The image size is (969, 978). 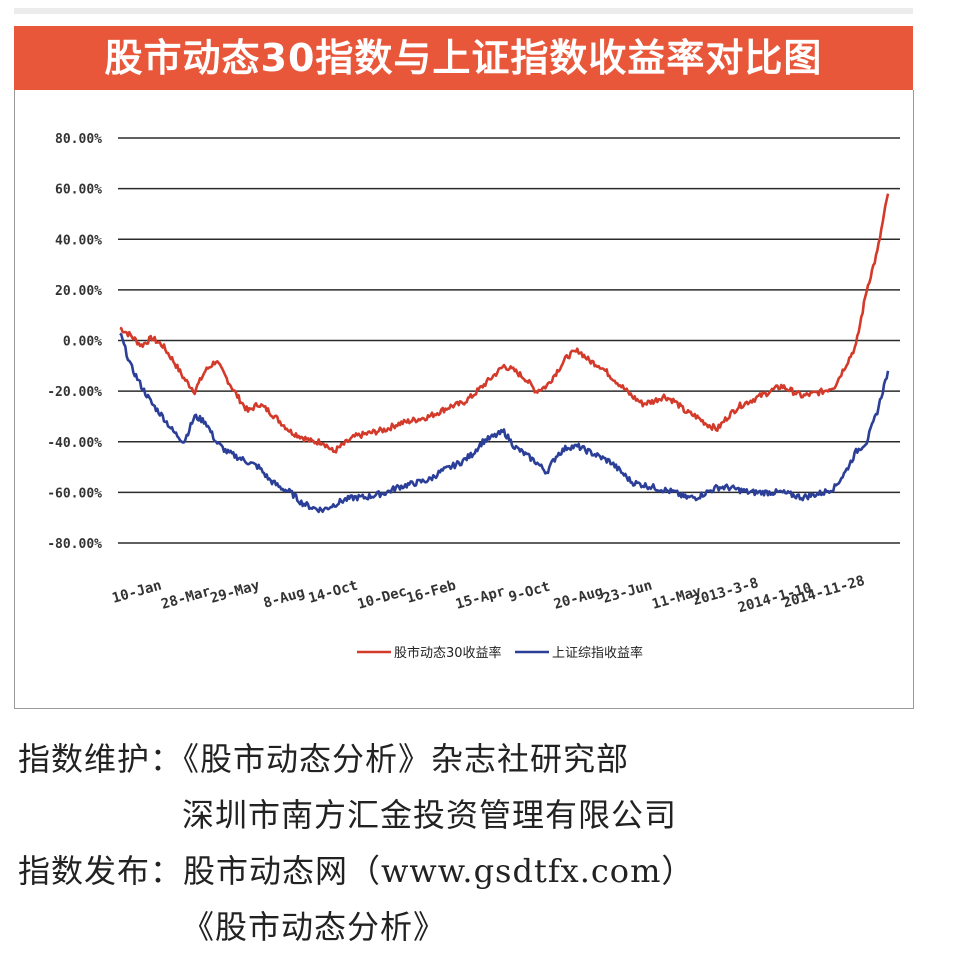 I want to click on y-tick-label: -40.00%, so click(x=74, y=443).